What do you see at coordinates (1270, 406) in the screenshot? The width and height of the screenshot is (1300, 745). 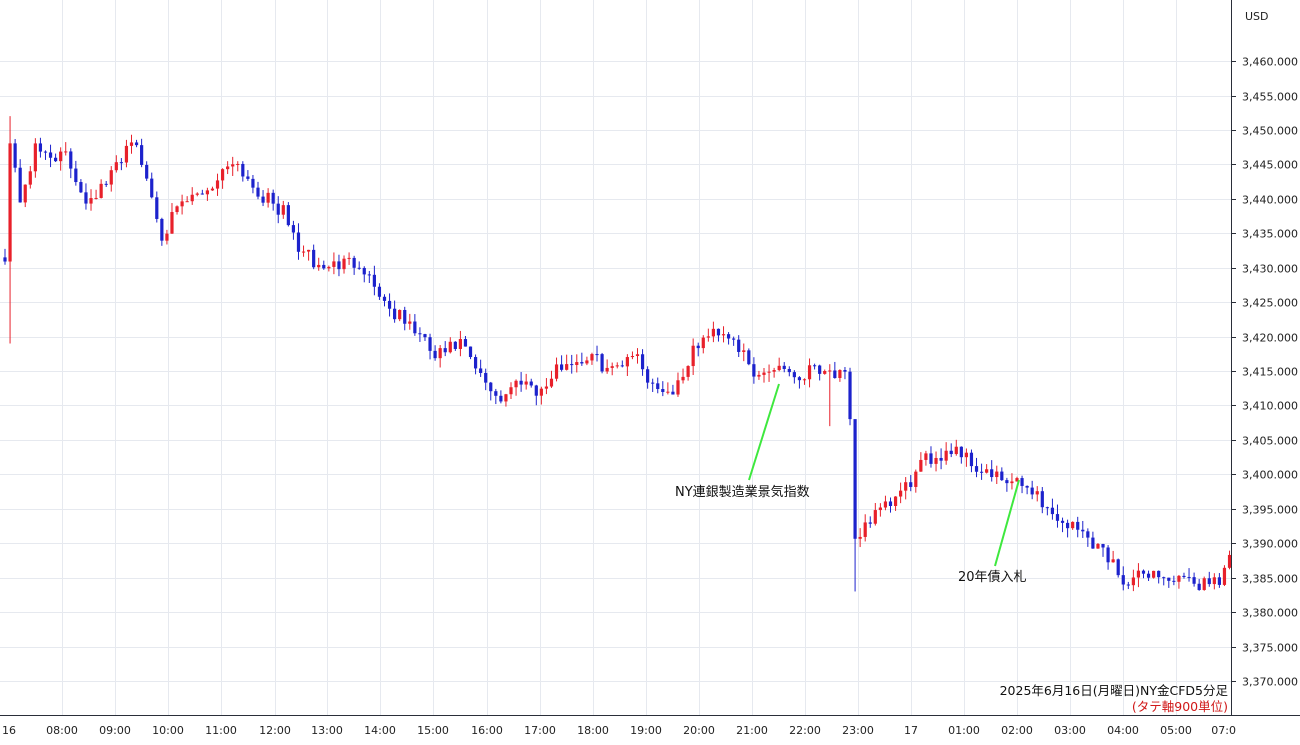 I see `y-tick-label: 3,410.000` at bounding box center [1270, 406].